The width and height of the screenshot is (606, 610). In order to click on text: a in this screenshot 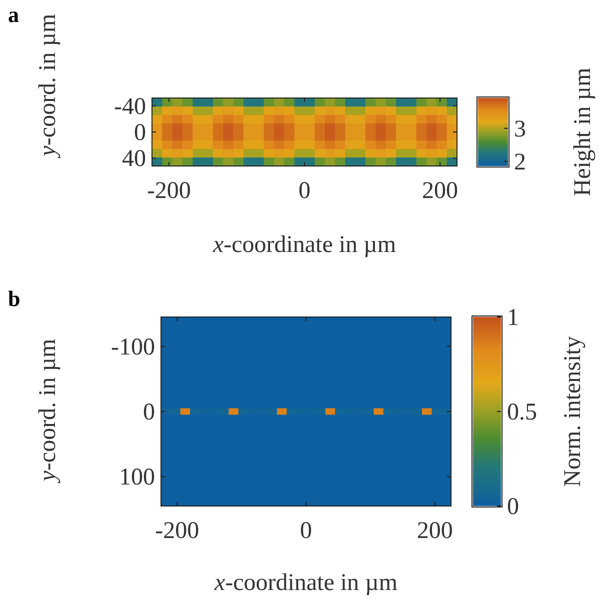, I will do `click(13, 14)`.